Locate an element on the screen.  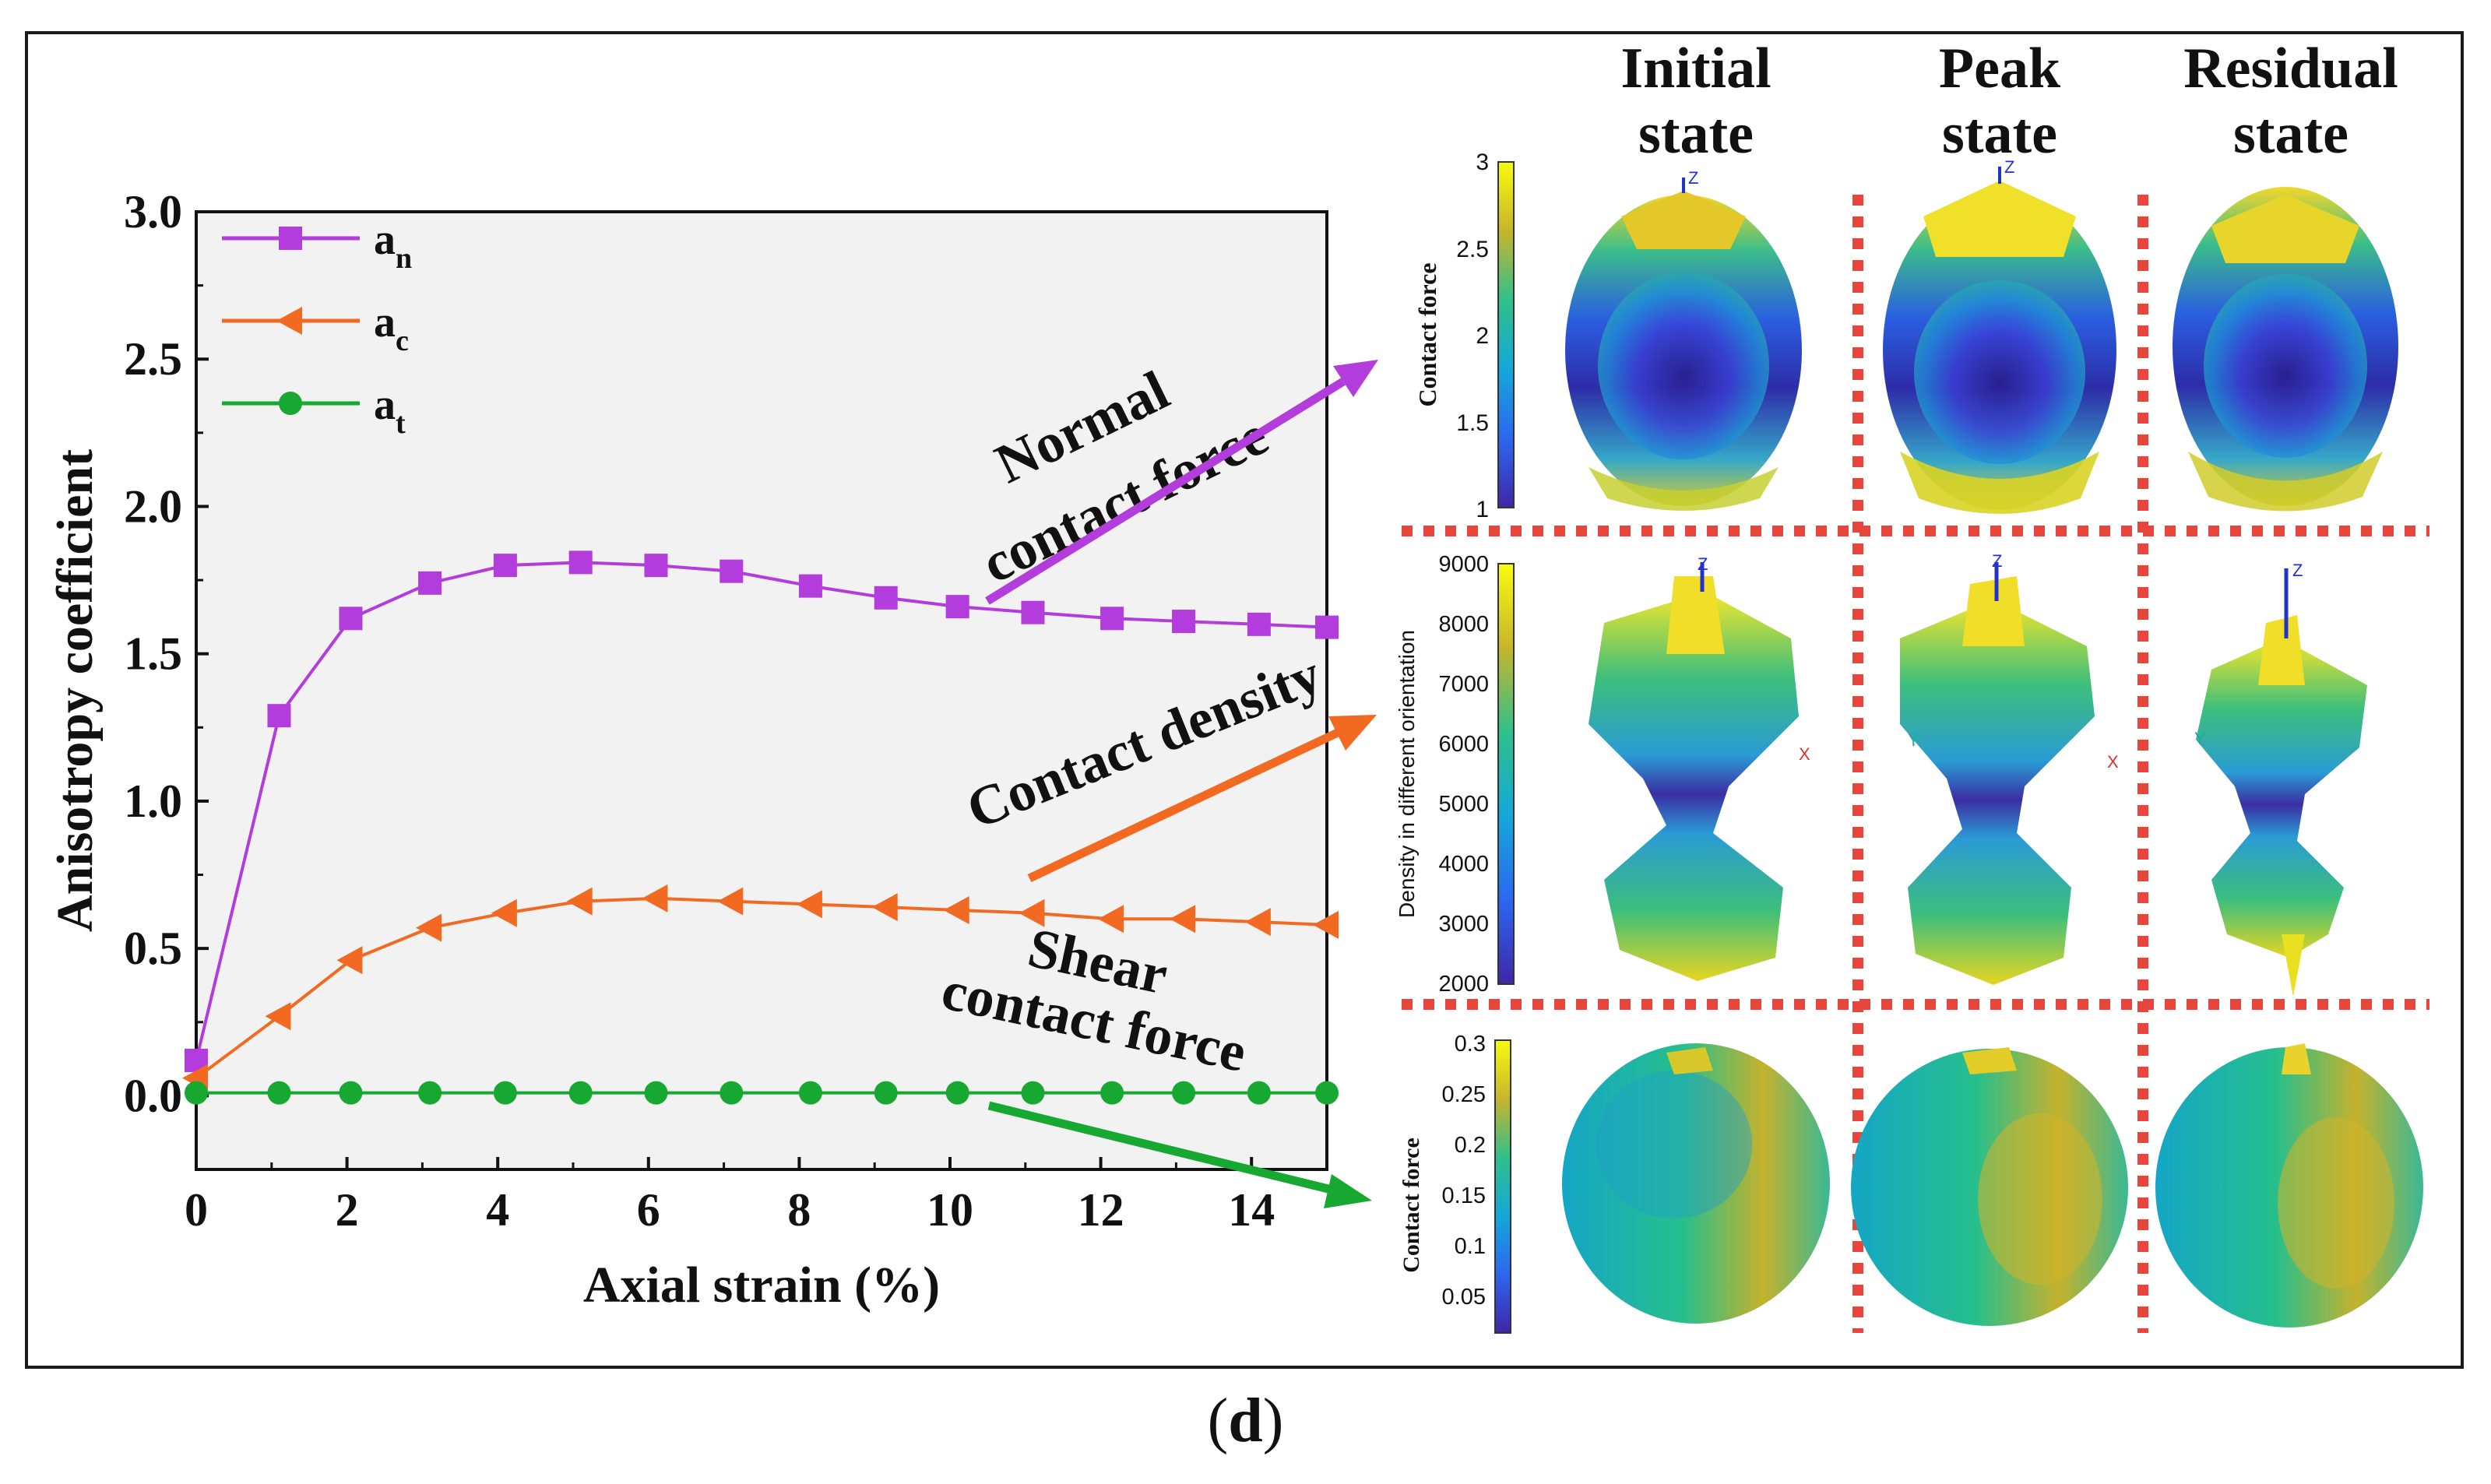
rose-shear-initial is located at coordinates (1696, 1183).